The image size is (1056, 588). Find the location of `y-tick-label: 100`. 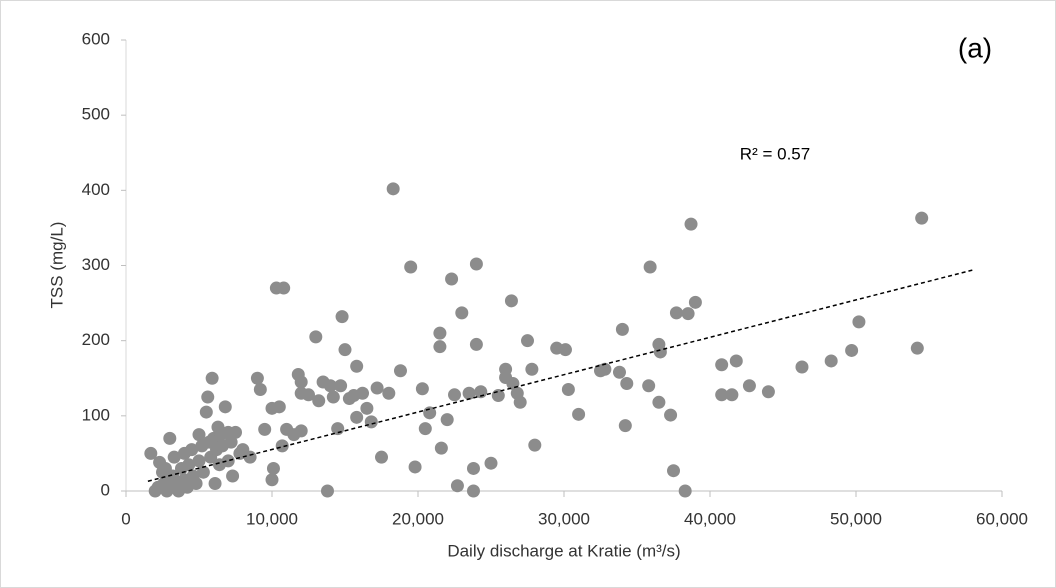

y-tick-label: 100 is located at coordinates (96, 414).